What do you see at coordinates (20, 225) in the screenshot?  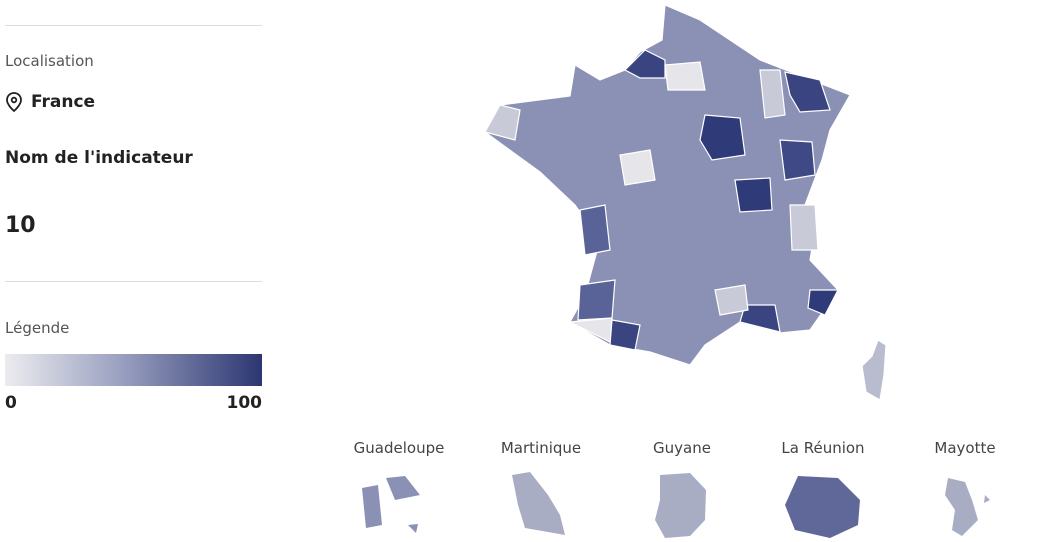 I see `indicator-value: 10` at bounding box center [20, 225].